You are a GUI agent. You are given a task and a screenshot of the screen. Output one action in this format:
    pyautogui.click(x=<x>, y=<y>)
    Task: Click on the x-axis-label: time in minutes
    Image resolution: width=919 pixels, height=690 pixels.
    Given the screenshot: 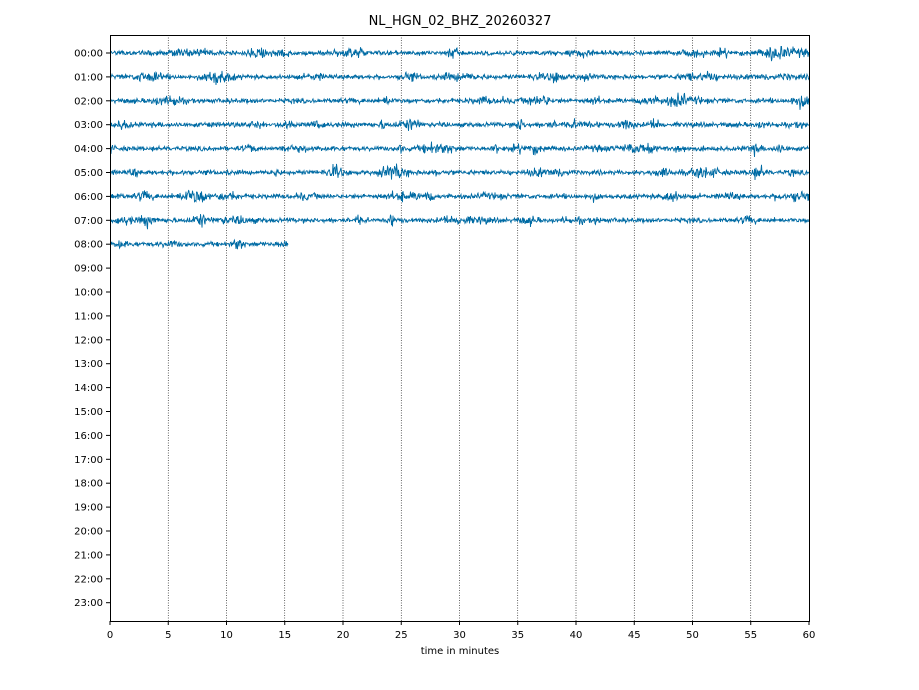 What is the action you would take?
    pyautogui.click(x=460, y=651)
    